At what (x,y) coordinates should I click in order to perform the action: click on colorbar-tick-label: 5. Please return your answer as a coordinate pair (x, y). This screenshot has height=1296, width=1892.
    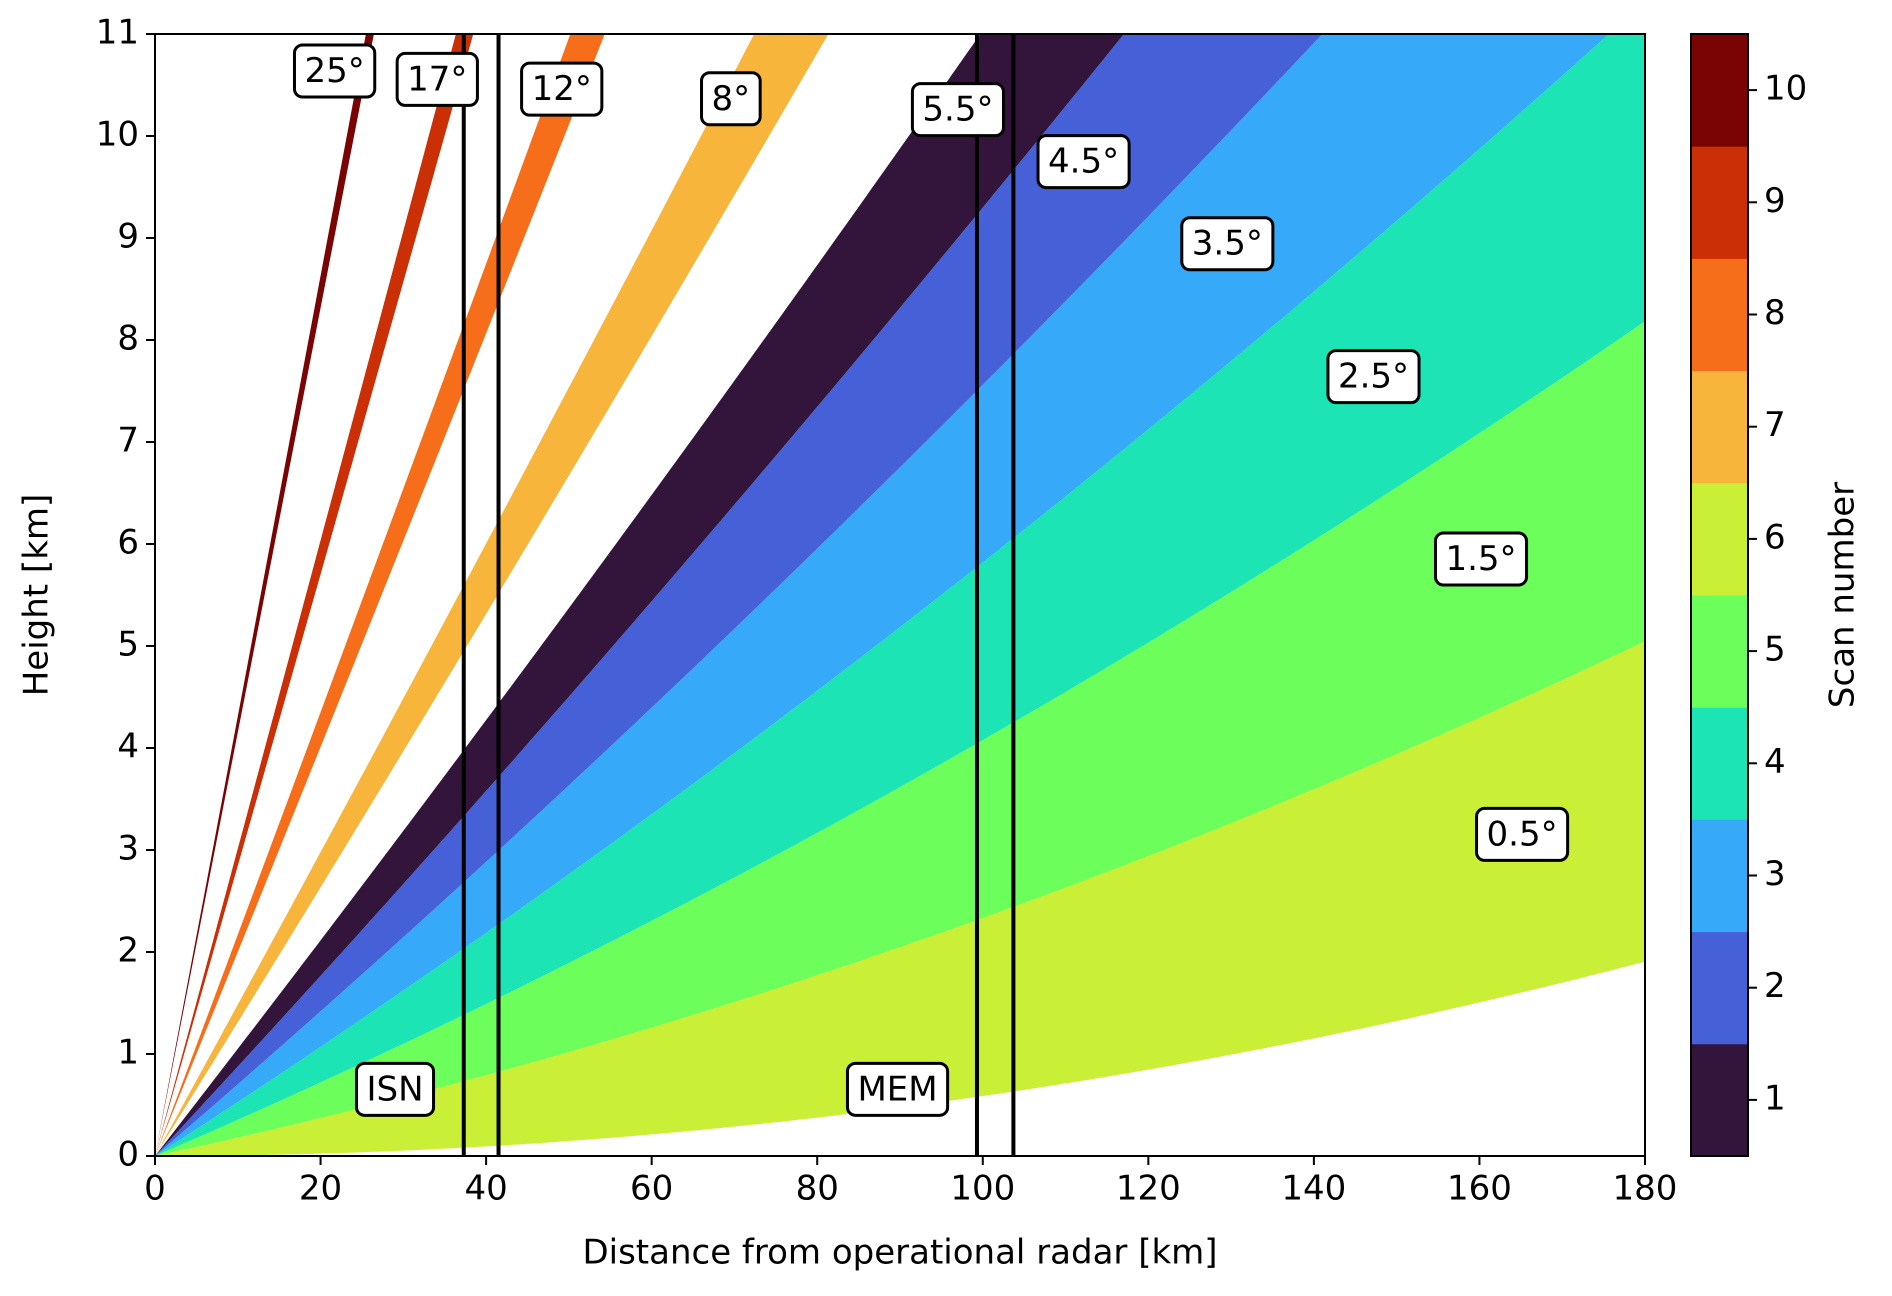
    Looking at the image, I should click on (1775, 650).